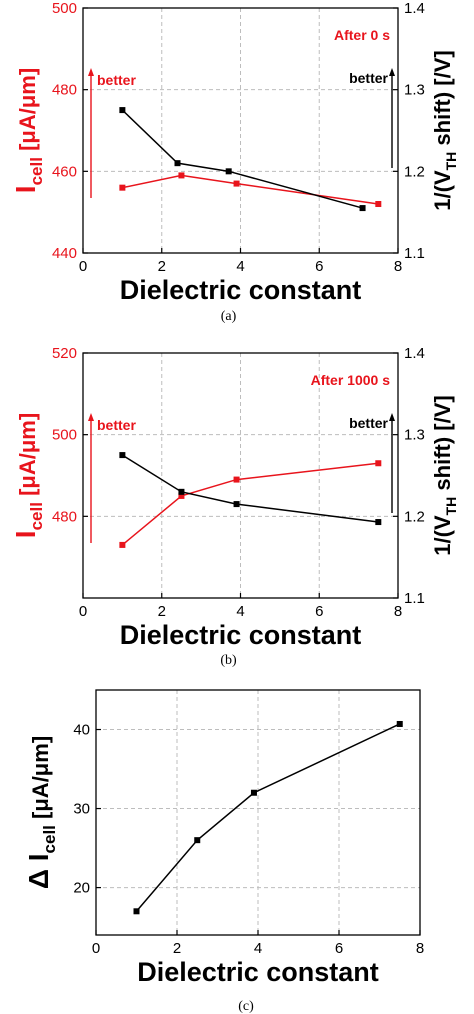 This screenshot has height=1014, width=474. What do you see at coordinates (81, 888) in the screenshot?
I see `left-tick-label: 20` at bounding box center [81, 888].